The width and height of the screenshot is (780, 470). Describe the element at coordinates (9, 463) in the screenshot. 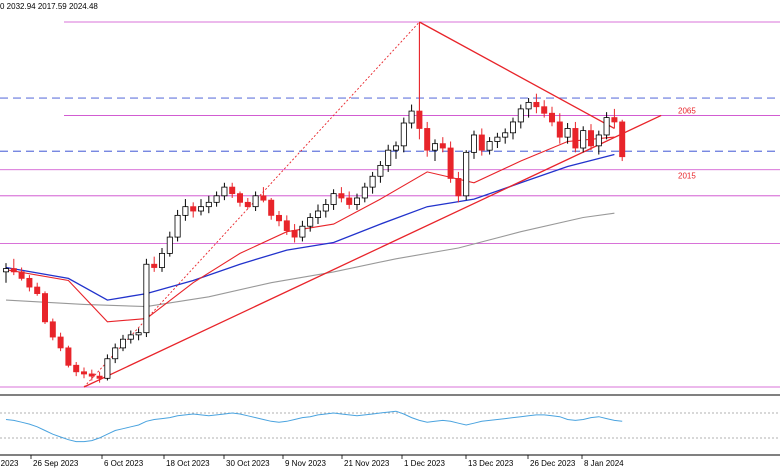

I see `x-tick-label: p 2023` at that location.